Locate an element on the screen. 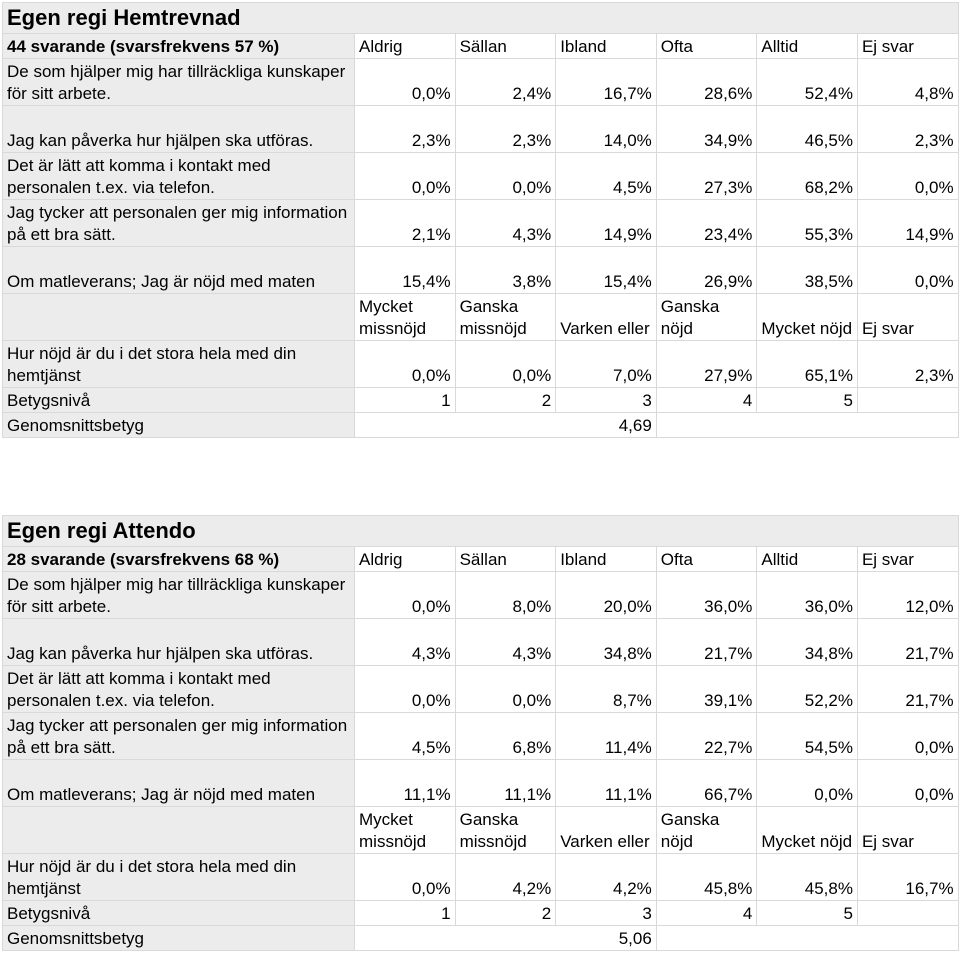  percent-cell: 12,0% is located at coordinates (907, 595).